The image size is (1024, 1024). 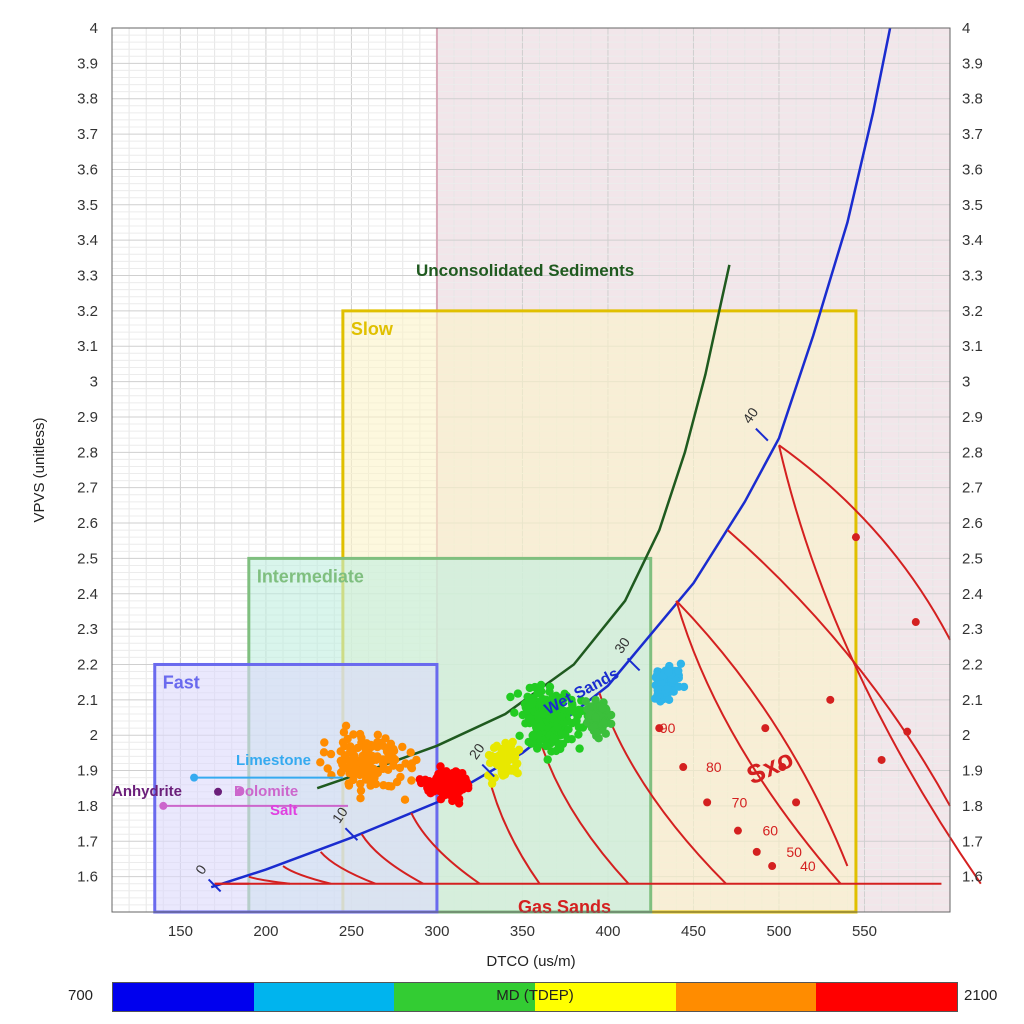 I want to click on y-tick-label-right: 3.8, so click(x=972, y=99).